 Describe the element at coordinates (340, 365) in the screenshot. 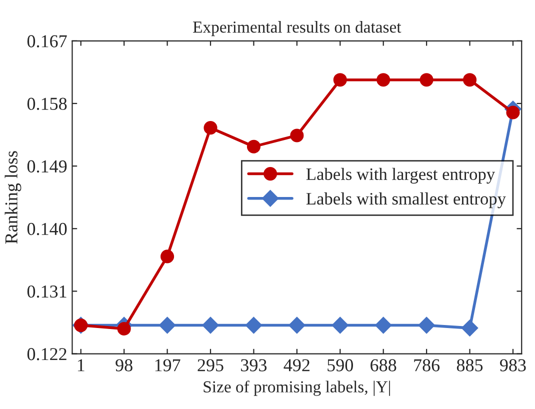

I see `x-tick-label: 590` at that location.